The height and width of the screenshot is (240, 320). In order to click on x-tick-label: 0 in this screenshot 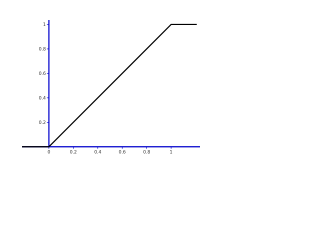, I will do `click(48, 152)`.